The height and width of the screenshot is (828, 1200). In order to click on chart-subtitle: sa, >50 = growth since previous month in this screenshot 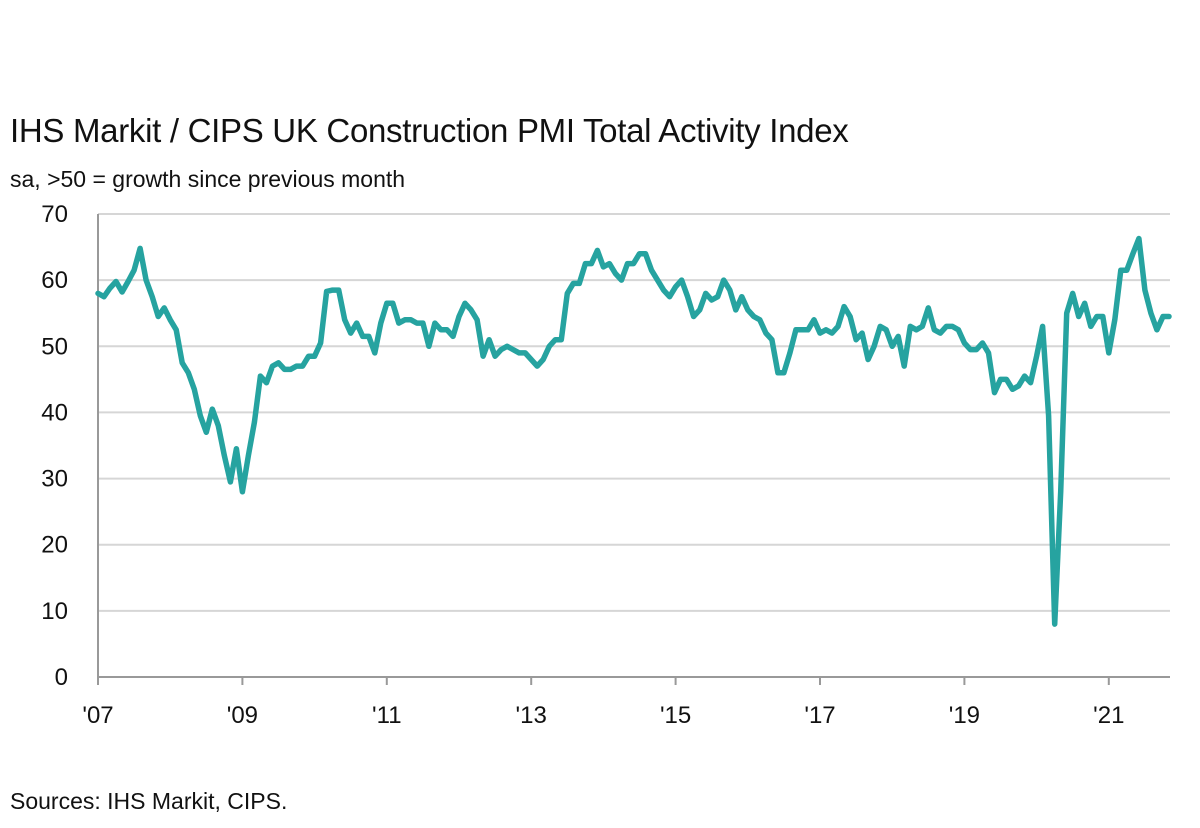, I will do `click(208, 179)`.